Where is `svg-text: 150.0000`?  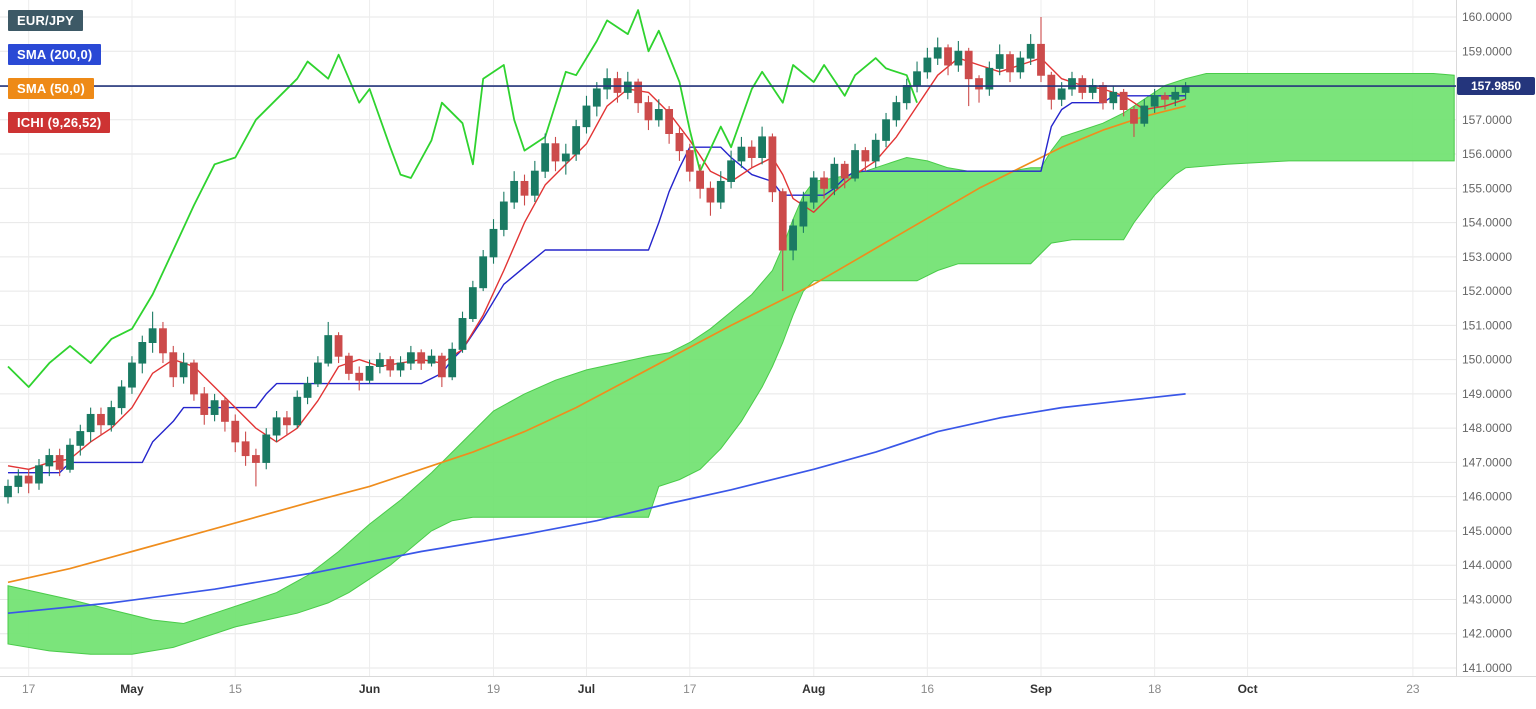
svg-text: 150.0000 is located at coordinates (1487, 360).